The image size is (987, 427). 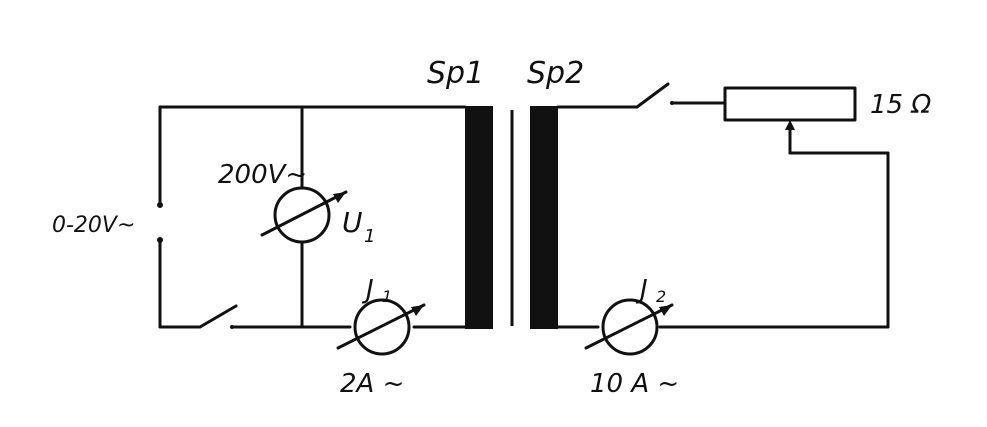 I want to click on ammeter1-arrowhead, so click(x=417, y=310).